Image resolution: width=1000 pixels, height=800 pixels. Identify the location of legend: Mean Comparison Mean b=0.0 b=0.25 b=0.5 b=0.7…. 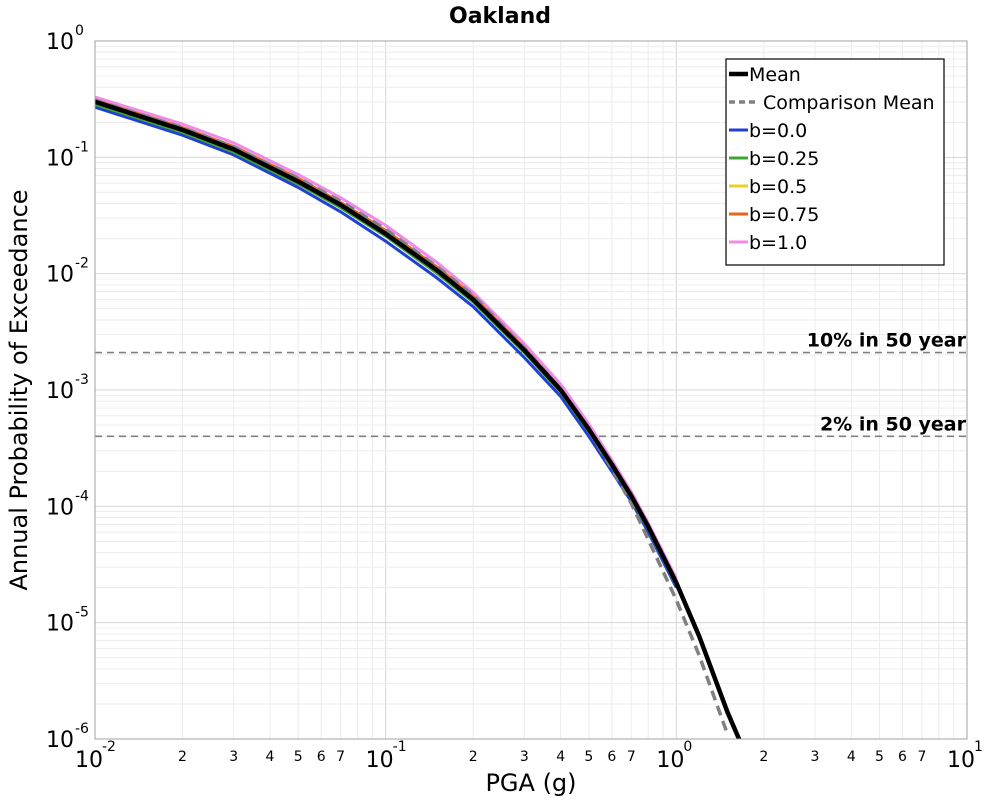
(835, 162).